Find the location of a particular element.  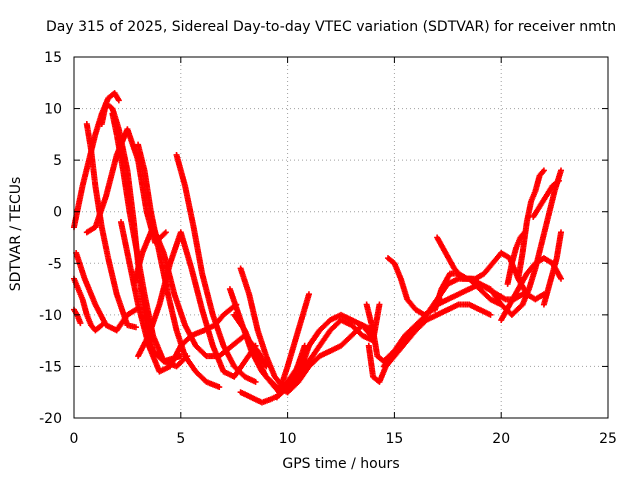

y-tick-label: -20 is located at coordinates (50, 419).